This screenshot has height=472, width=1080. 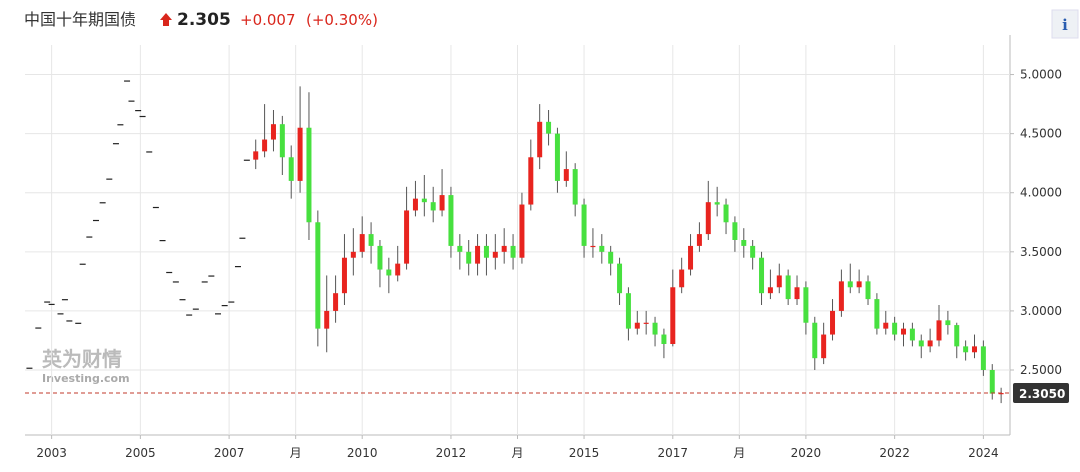 I want to click on x-tick-label: 2022, so click(x=894, y=453).